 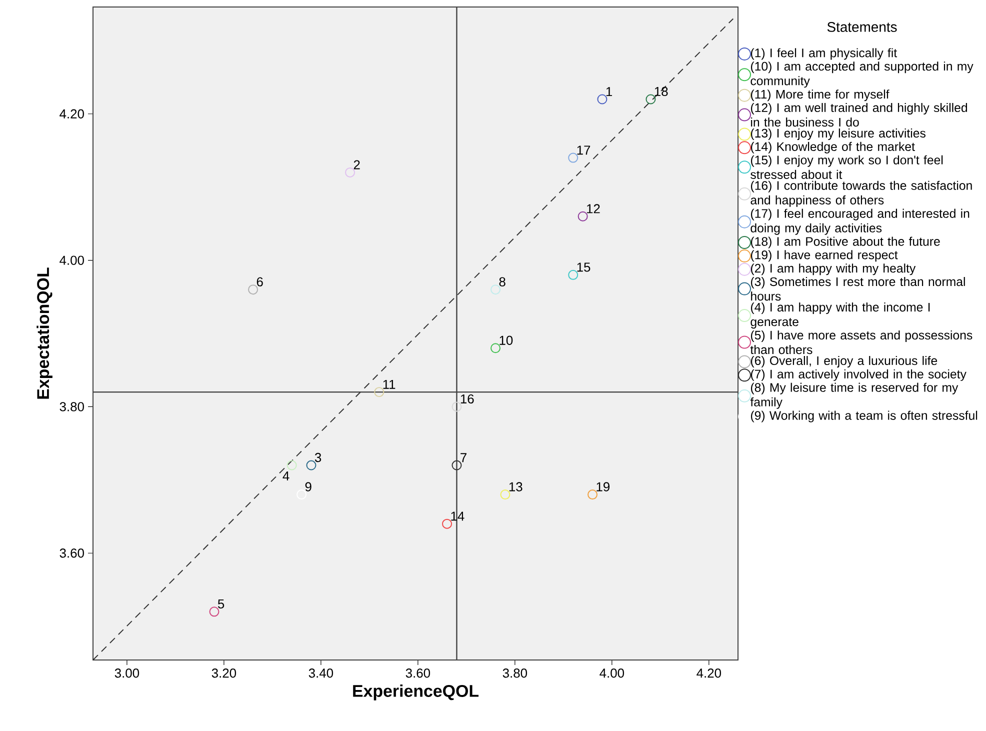 I want to click on y-tick-label: 3.80, so click(x=72, y=407).